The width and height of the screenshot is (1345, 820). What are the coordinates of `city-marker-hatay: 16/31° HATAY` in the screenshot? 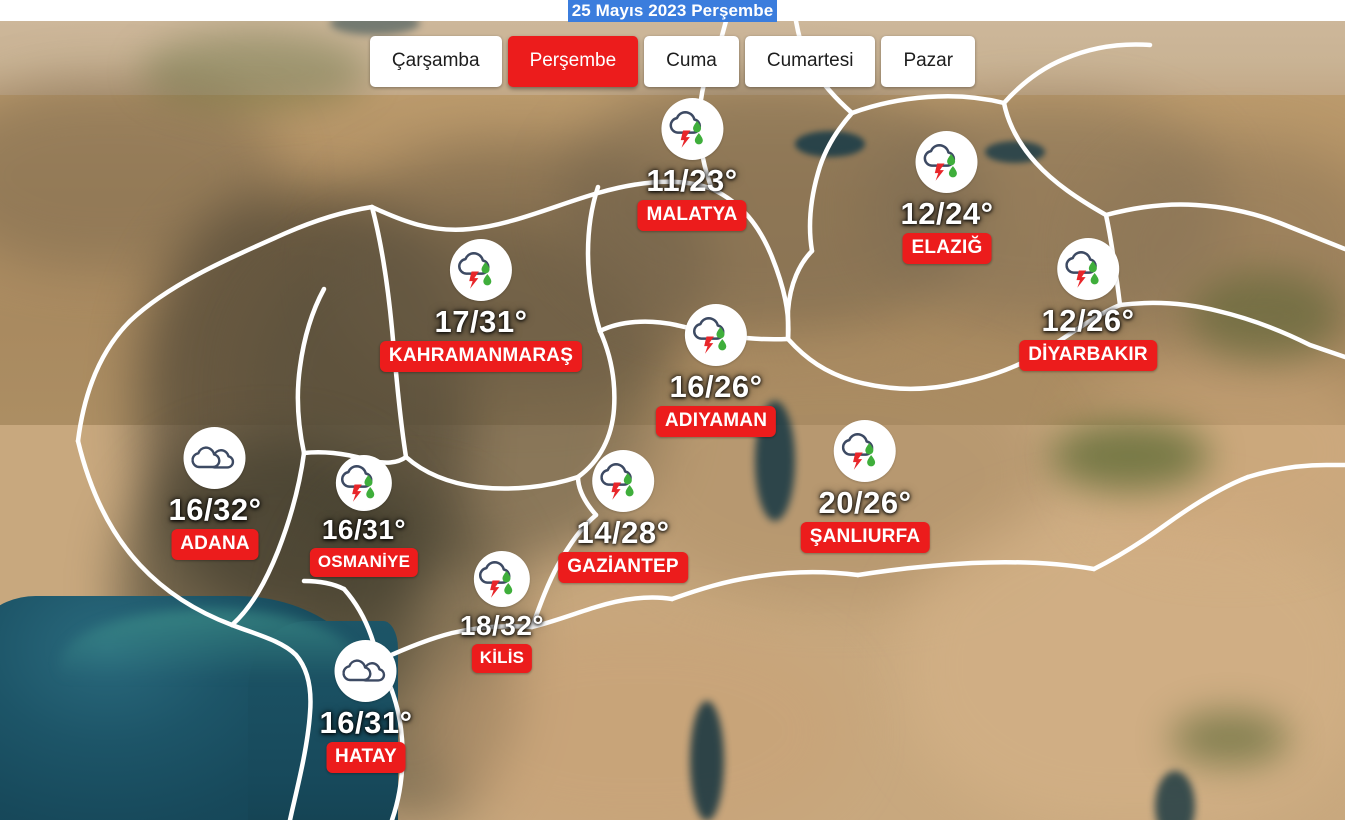 It's located at (366, 706).